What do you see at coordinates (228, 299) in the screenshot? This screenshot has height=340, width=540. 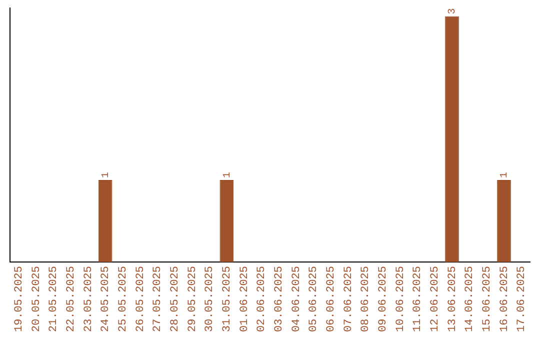 I see `x-tick-label: 31.05.2025` at bounding box center [228, 299].